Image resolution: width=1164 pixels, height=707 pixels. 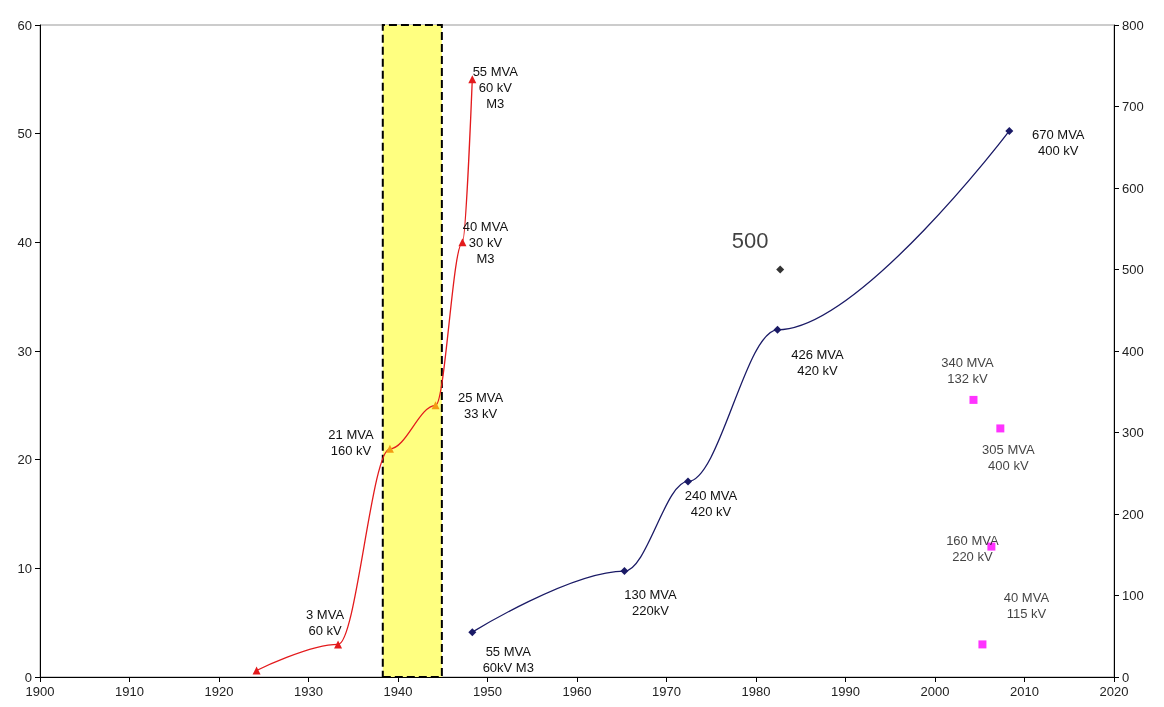 I want to click on x-tick-label: 1980, so click(x=756, y=691).